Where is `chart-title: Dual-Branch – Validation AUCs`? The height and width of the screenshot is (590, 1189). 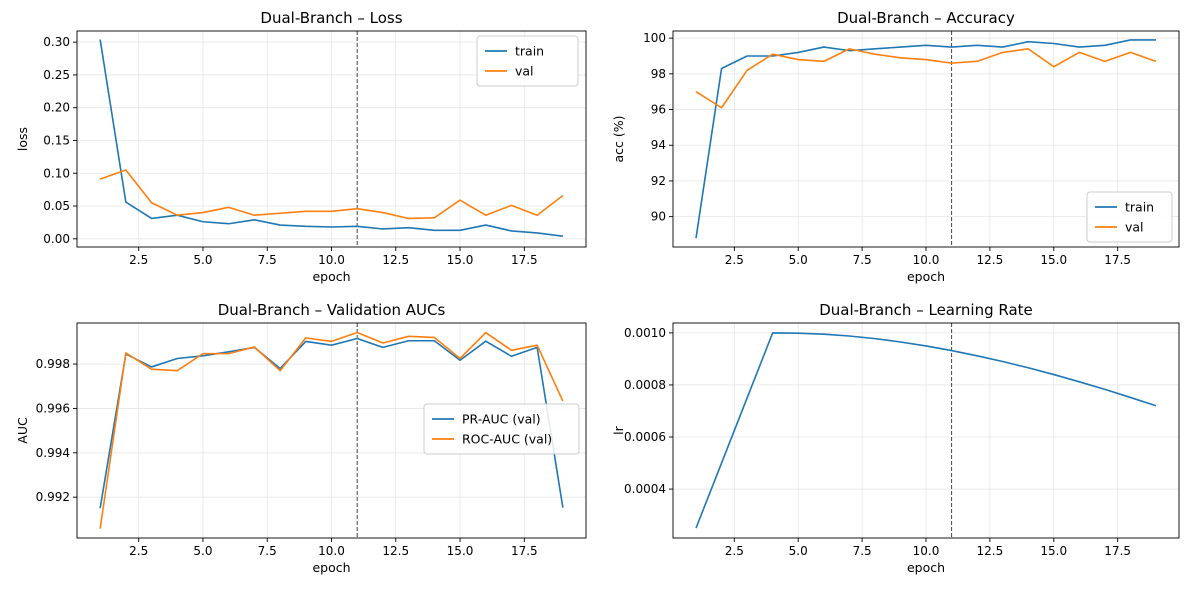
chart-title: Dual-Branch – Validation AUCs is located at coordinates (332, 310).